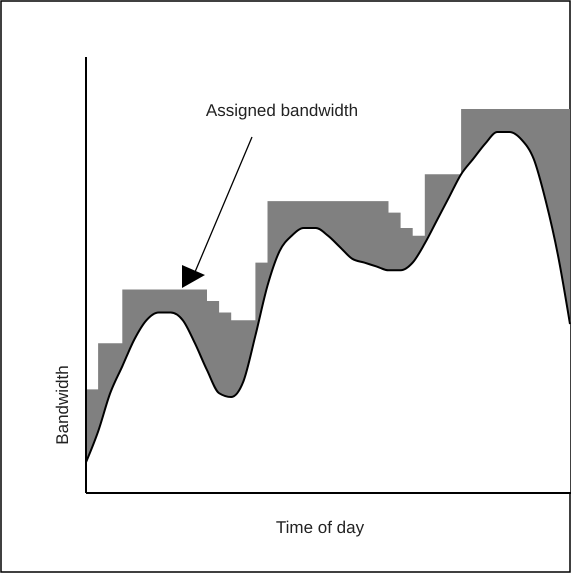 The height and width of the screenshot is (573, 571). Describe the element at coordinates (320, 527) in the screenshot. I see `x-axis-title: Time of day` at that location.